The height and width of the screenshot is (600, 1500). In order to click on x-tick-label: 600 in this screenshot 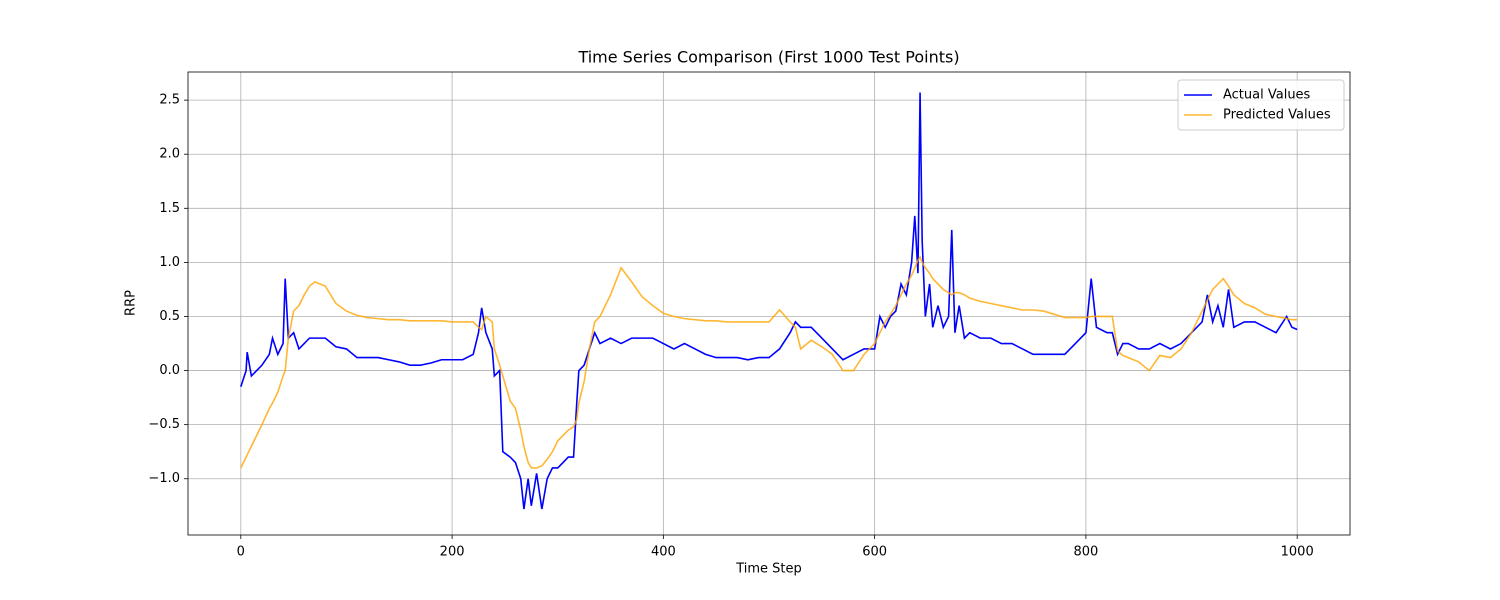, I will do `click(874, 552)`.